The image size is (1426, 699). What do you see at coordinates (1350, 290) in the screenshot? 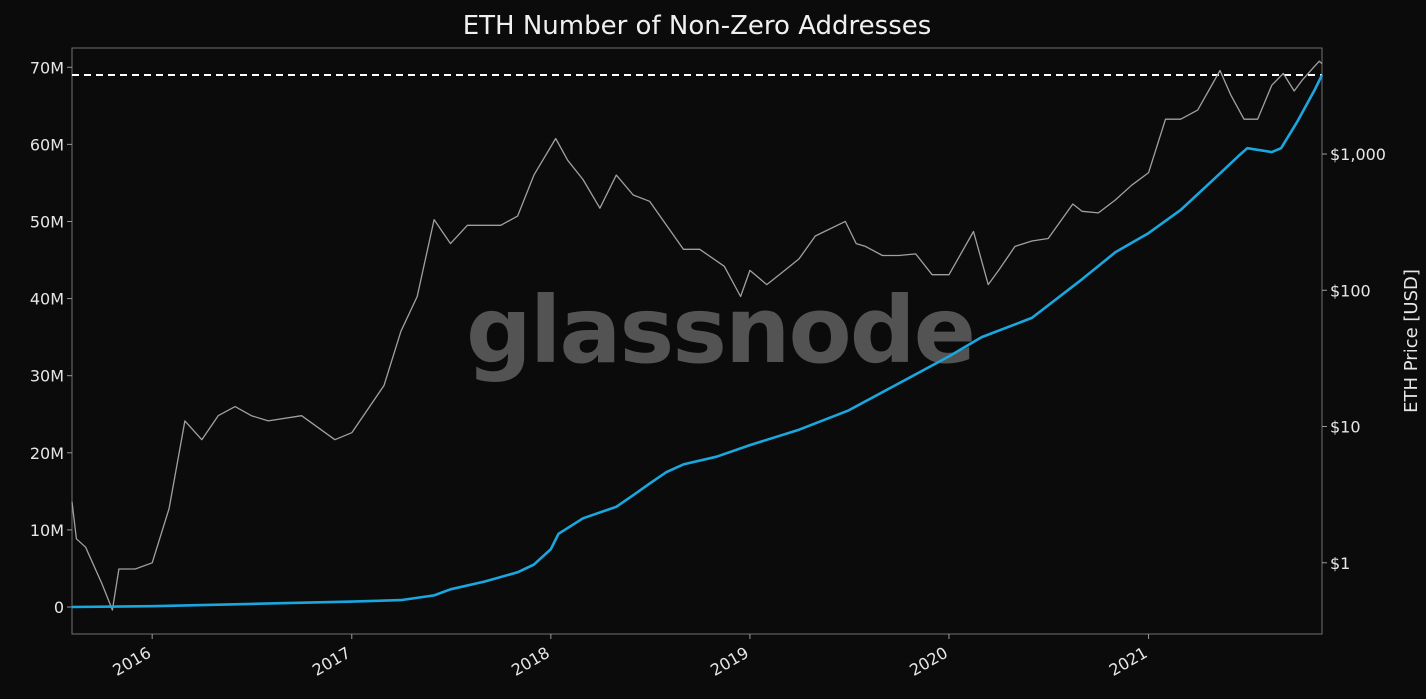
I see `right-tick-label: $100` at bounding box center [1350, 290].